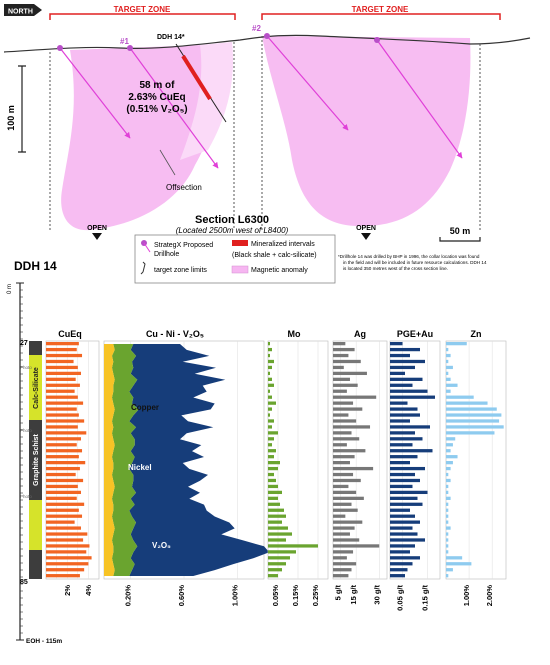 The image size is (550, 665). What do you see at coordinates (23, 10) in the screenshot?
I see `north-arrow-icon` at bounding box center [23, 10].